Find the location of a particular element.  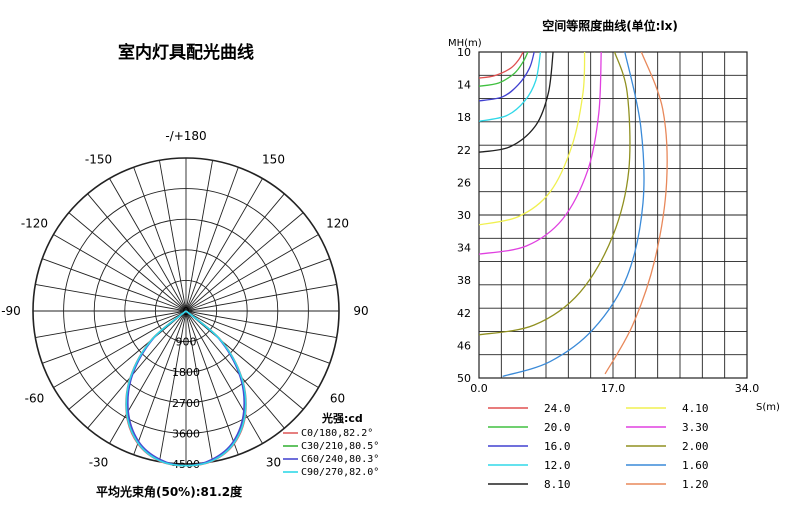

isolux-y-tick-label: 30 is located at coordinates (464, 215).